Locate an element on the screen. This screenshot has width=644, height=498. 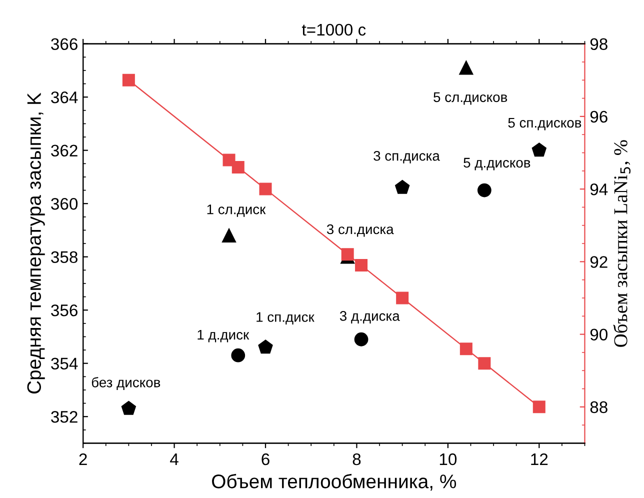
annotation: 3 сп.диска is located at coordinates (407, 157).